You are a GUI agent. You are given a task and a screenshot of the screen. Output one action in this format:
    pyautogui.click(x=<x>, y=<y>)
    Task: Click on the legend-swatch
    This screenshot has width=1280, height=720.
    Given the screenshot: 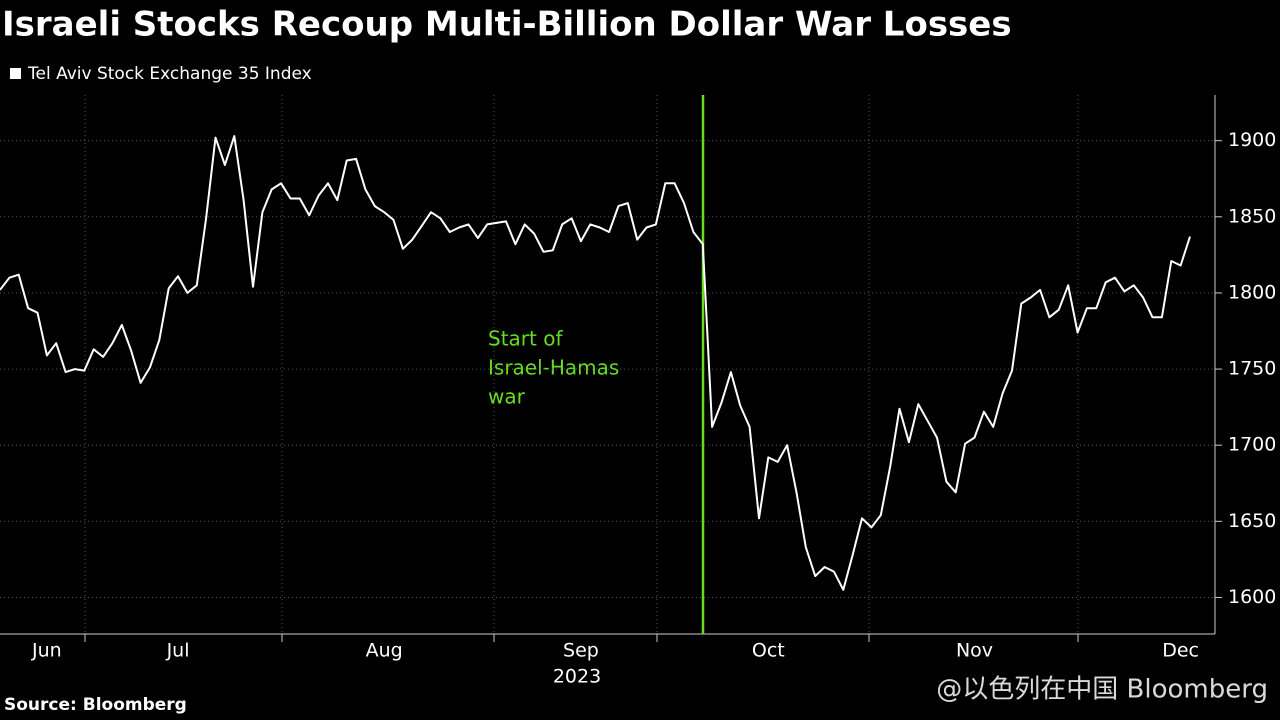 What is the action you would take?
    pyautogui.click(x=15, y=73)
    